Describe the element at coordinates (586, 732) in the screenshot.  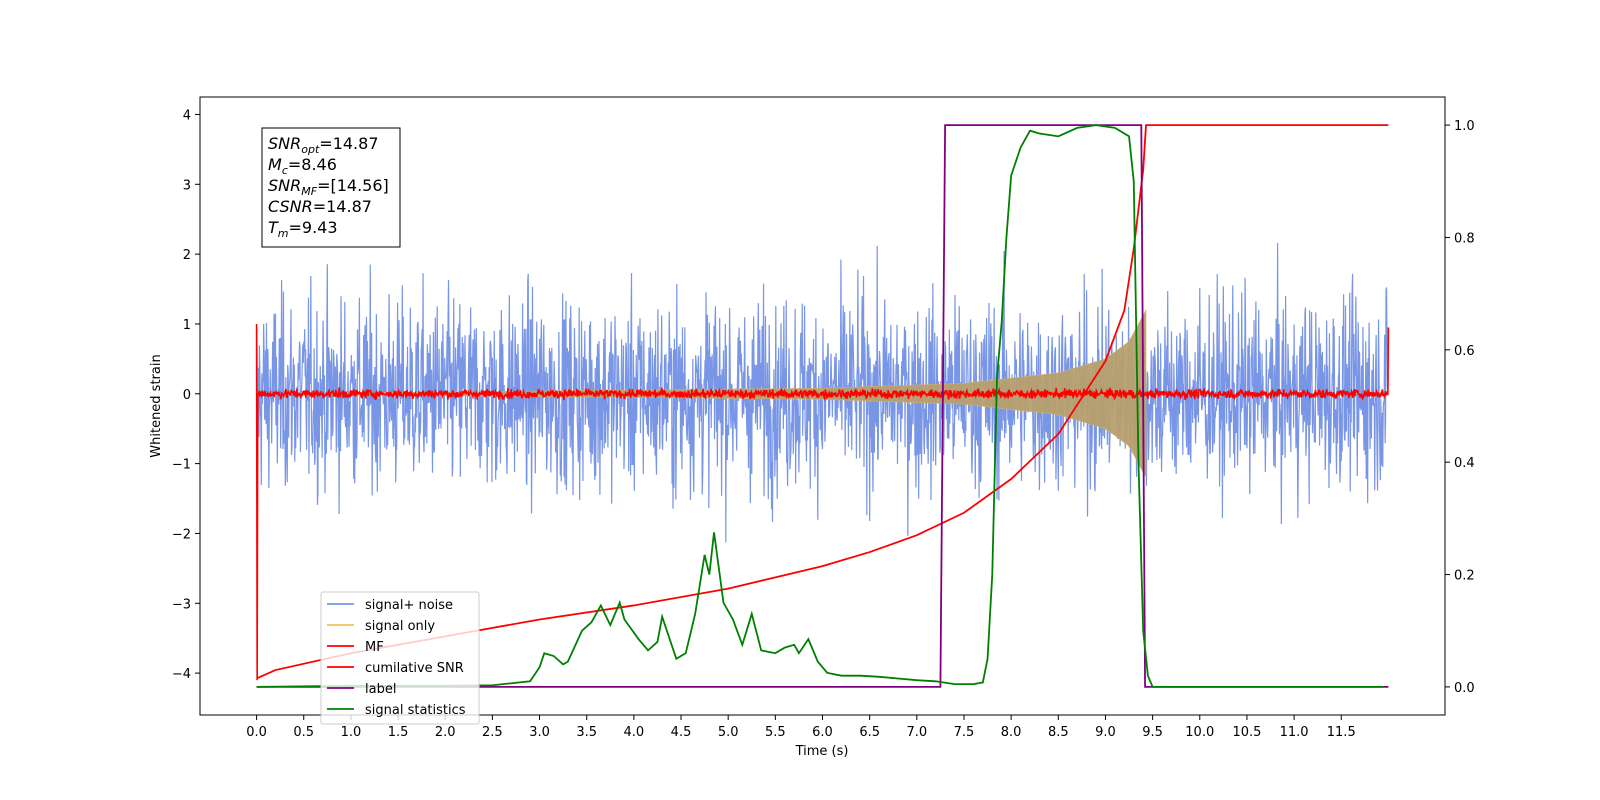
I see `x-tick-label: 3.5` at that location.